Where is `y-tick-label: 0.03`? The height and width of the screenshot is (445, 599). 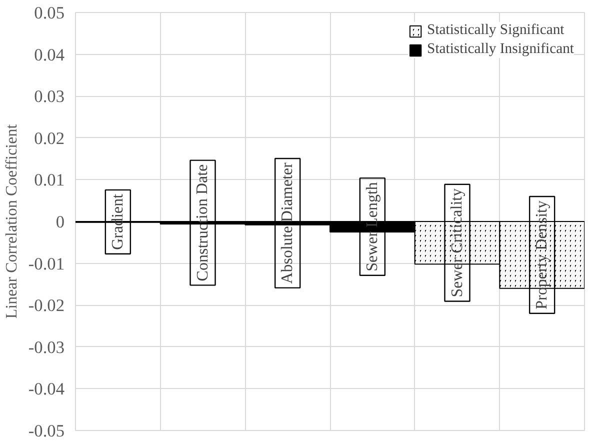
y-tick-label: 0.03 is located at coordinates (49, 96).